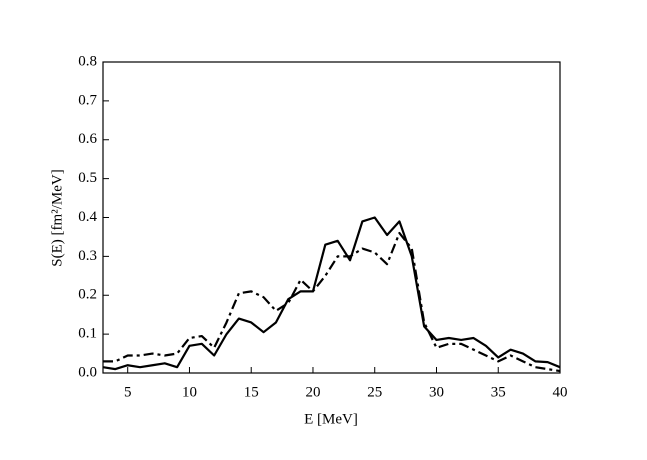 This screenshot has height=460, width=647. Describe the element at coordinates (251, 392) in the screenshot. I see `x-tick-label: 15` at that location.